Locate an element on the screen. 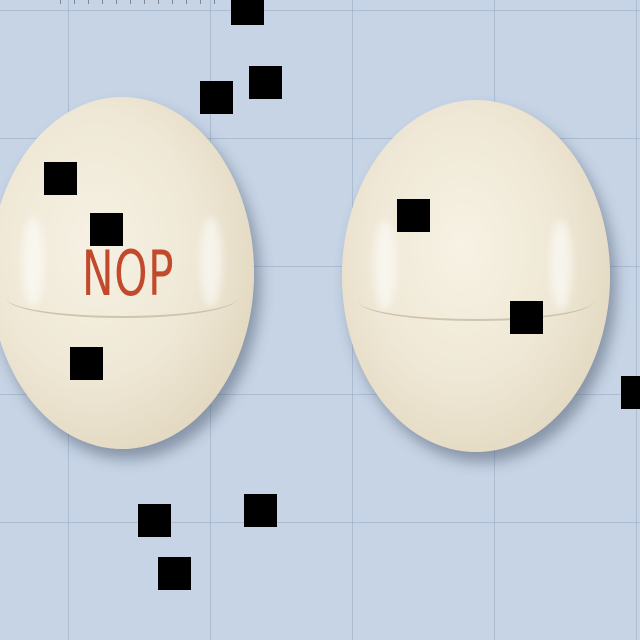 Image resolution: width=640 pixels, height=640 pixels. pill-left-highlight-left is located at coordinates (33, 261).